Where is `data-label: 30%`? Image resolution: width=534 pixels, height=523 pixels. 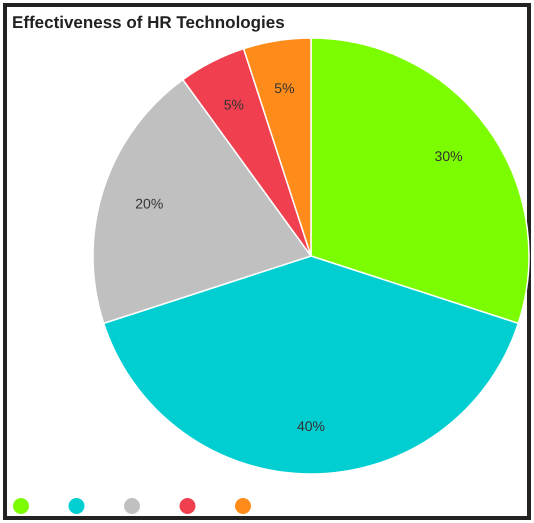 data-label: 30% is located at coordinates (448, 156).